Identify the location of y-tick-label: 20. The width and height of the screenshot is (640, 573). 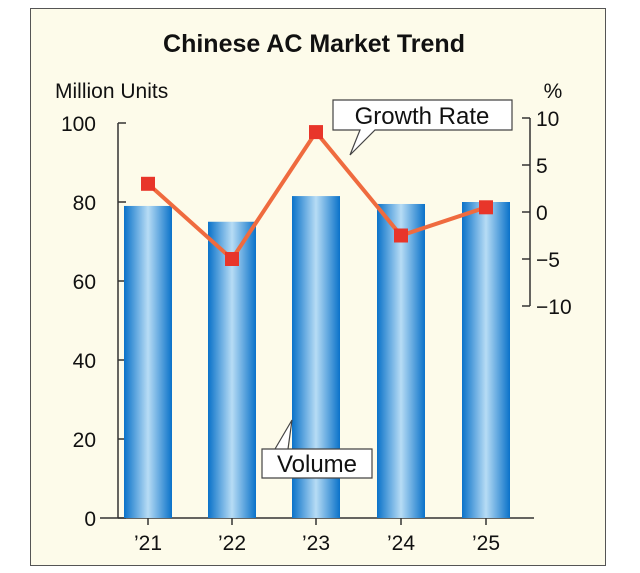
(84, 440).